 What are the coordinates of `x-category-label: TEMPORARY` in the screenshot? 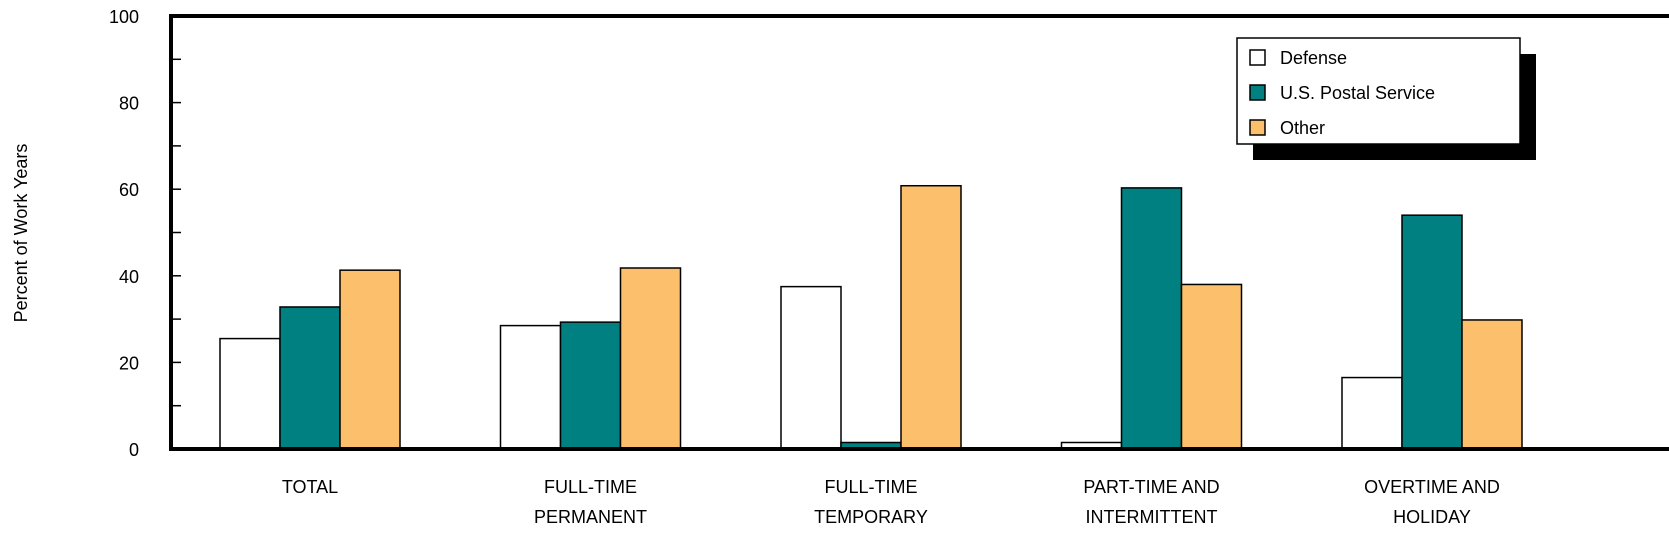 It's located at (871, 517).